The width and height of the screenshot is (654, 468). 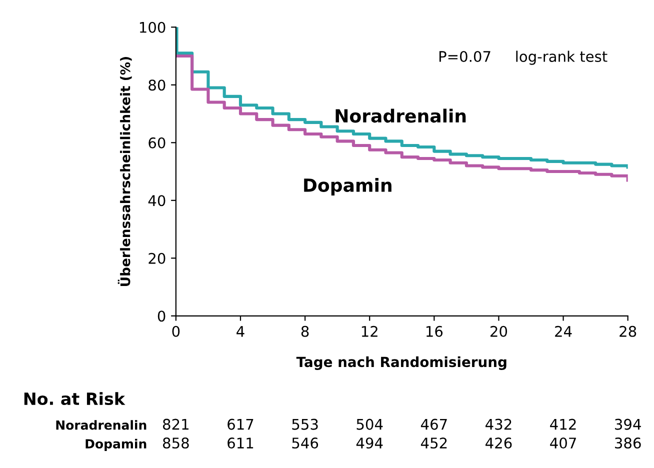 What do you see at coordinates (499, 331) in the screenshot?
I see `x-tick-label: 20` at bounding box center [499, 331].